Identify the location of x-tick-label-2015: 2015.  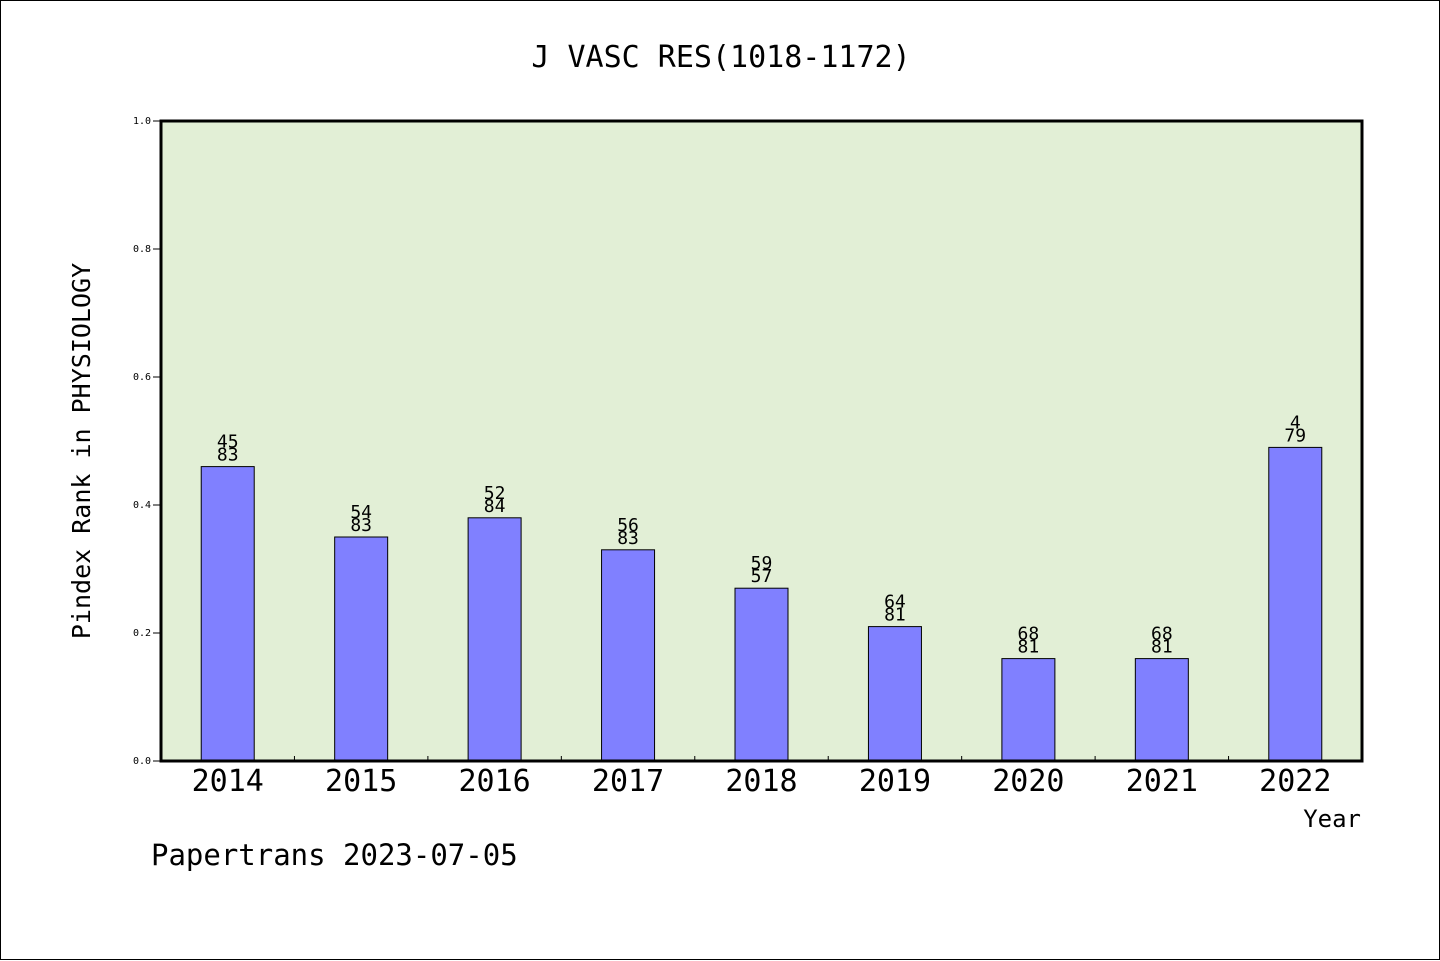
(361, 781).